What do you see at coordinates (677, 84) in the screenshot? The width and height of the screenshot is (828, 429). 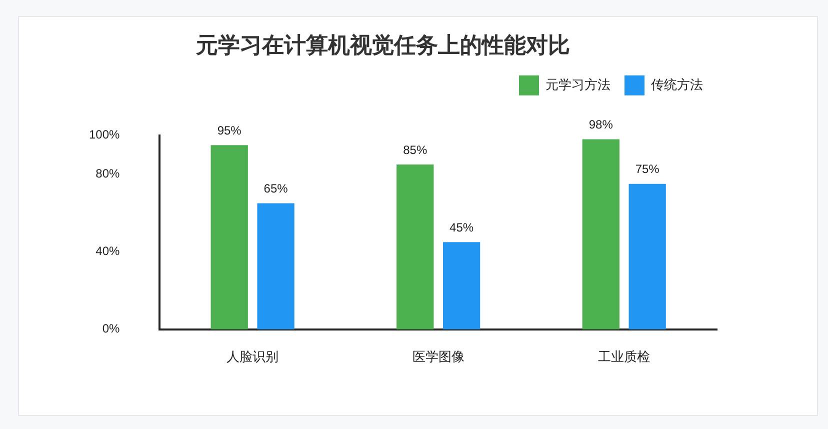 I see `legend-label: 传统方法` at bounding box center [677, 84].